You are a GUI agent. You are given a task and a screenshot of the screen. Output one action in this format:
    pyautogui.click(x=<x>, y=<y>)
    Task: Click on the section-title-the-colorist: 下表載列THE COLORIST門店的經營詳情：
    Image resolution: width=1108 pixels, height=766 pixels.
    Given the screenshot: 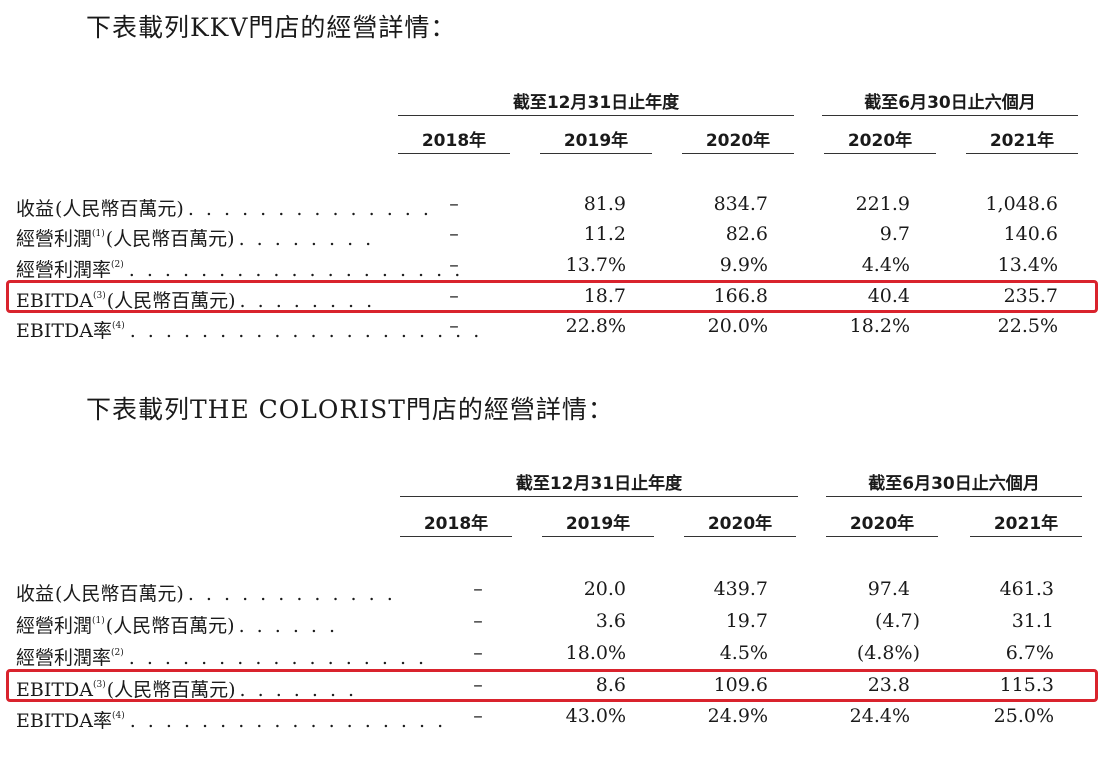 What is the action you would take?
    pyautogui.click(x=350, y=409)
    